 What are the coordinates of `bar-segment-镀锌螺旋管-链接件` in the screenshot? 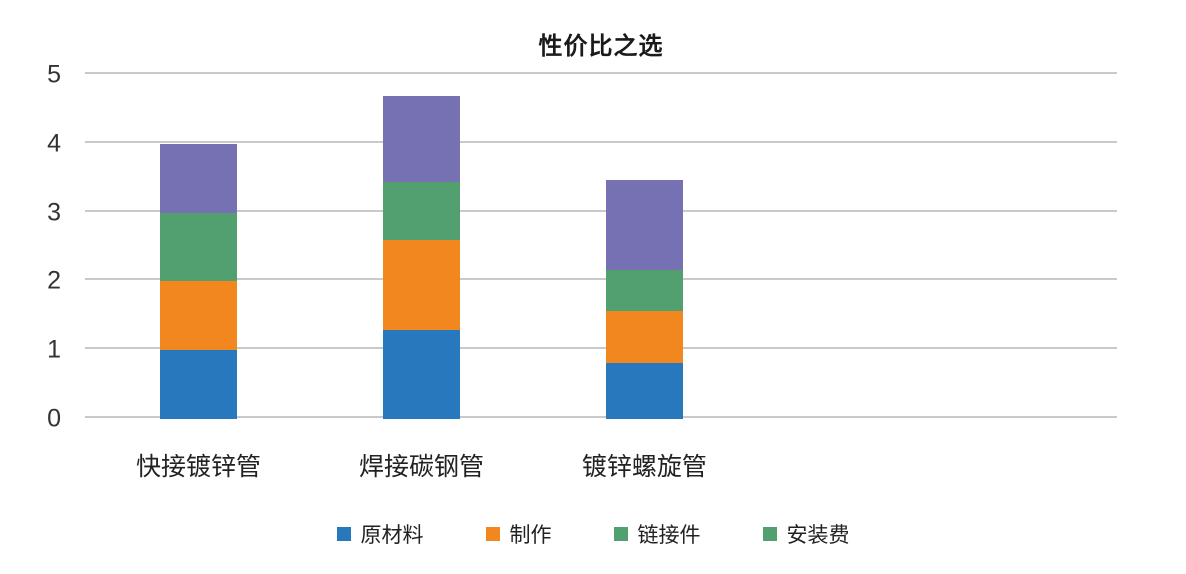 It's located at (644, 290).